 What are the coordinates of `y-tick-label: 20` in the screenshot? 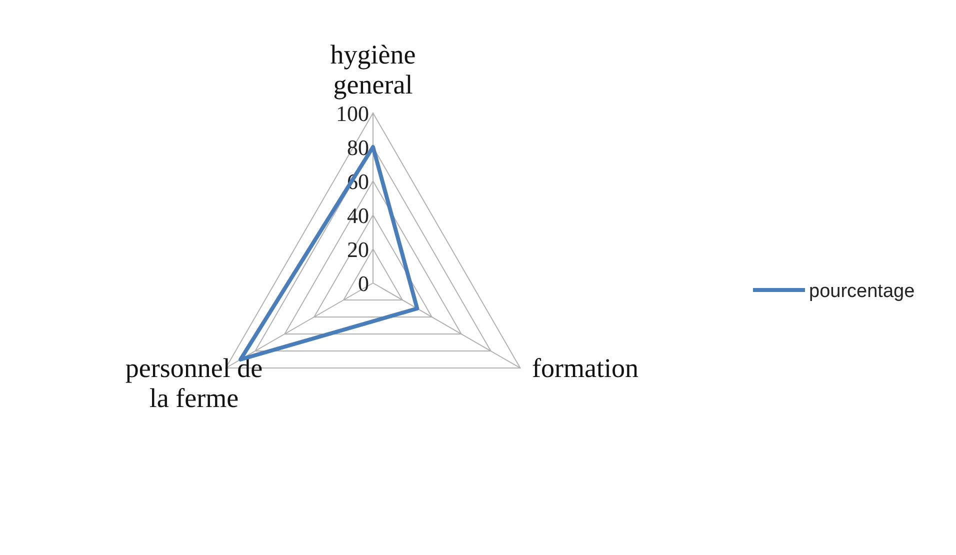 It's located at (358, 249).